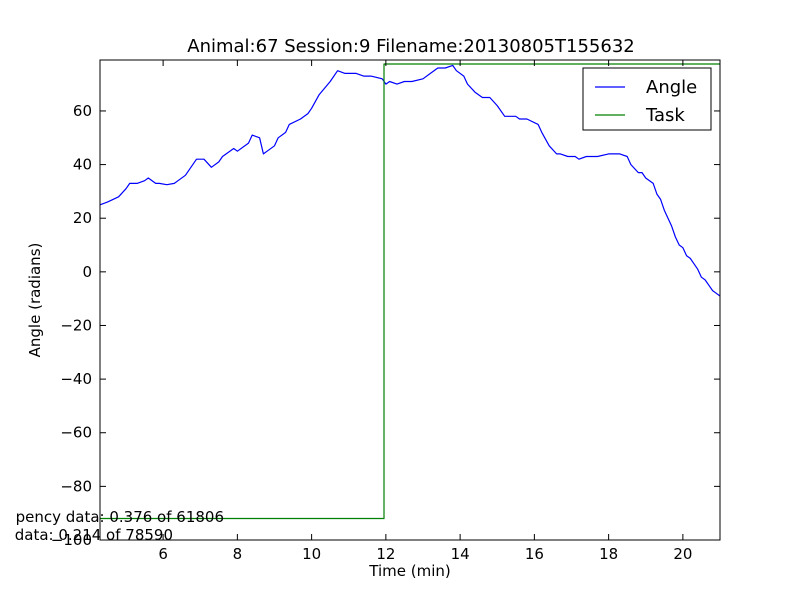 This screenshot has height=600, width=800. What do you see at coordinates (71, 540) in the screenshot?
I see `y-tick-label: −100` at bounding box center [71, 540].